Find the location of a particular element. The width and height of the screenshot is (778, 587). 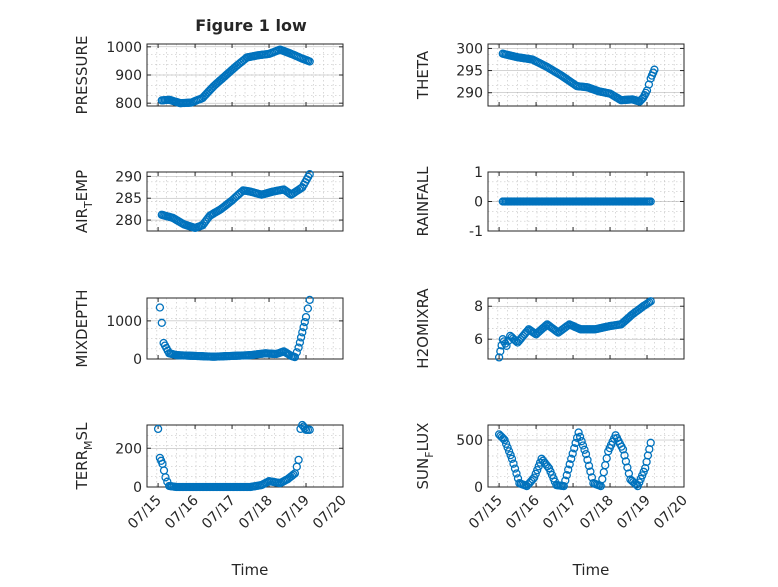

y-tick-label: -1 is located at coordinates (476, 232).